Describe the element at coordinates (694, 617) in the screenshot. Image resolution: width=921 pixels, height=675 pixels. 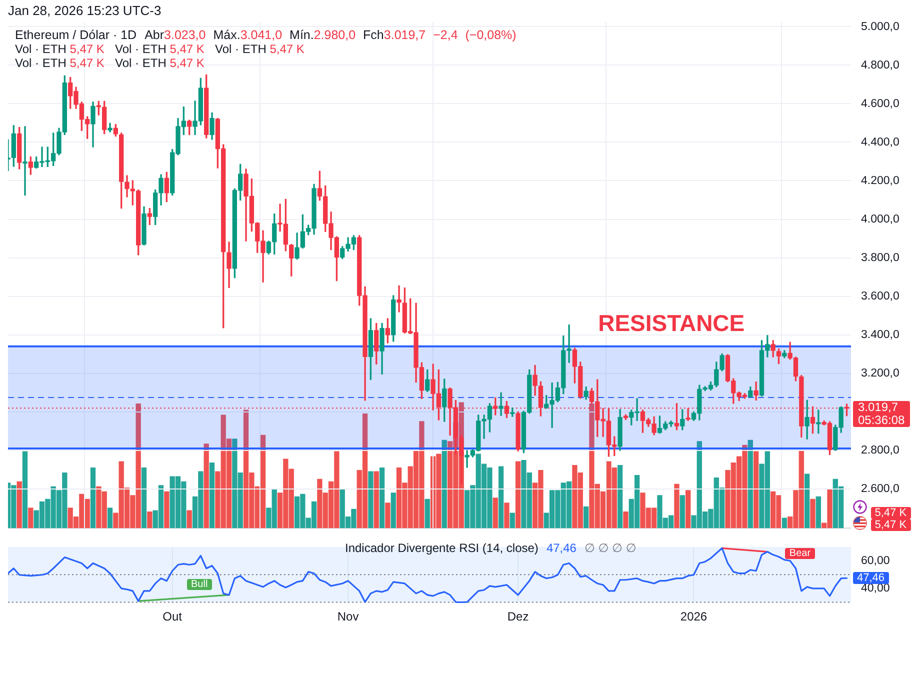
I see `x-tick-label: 2026` at that location.